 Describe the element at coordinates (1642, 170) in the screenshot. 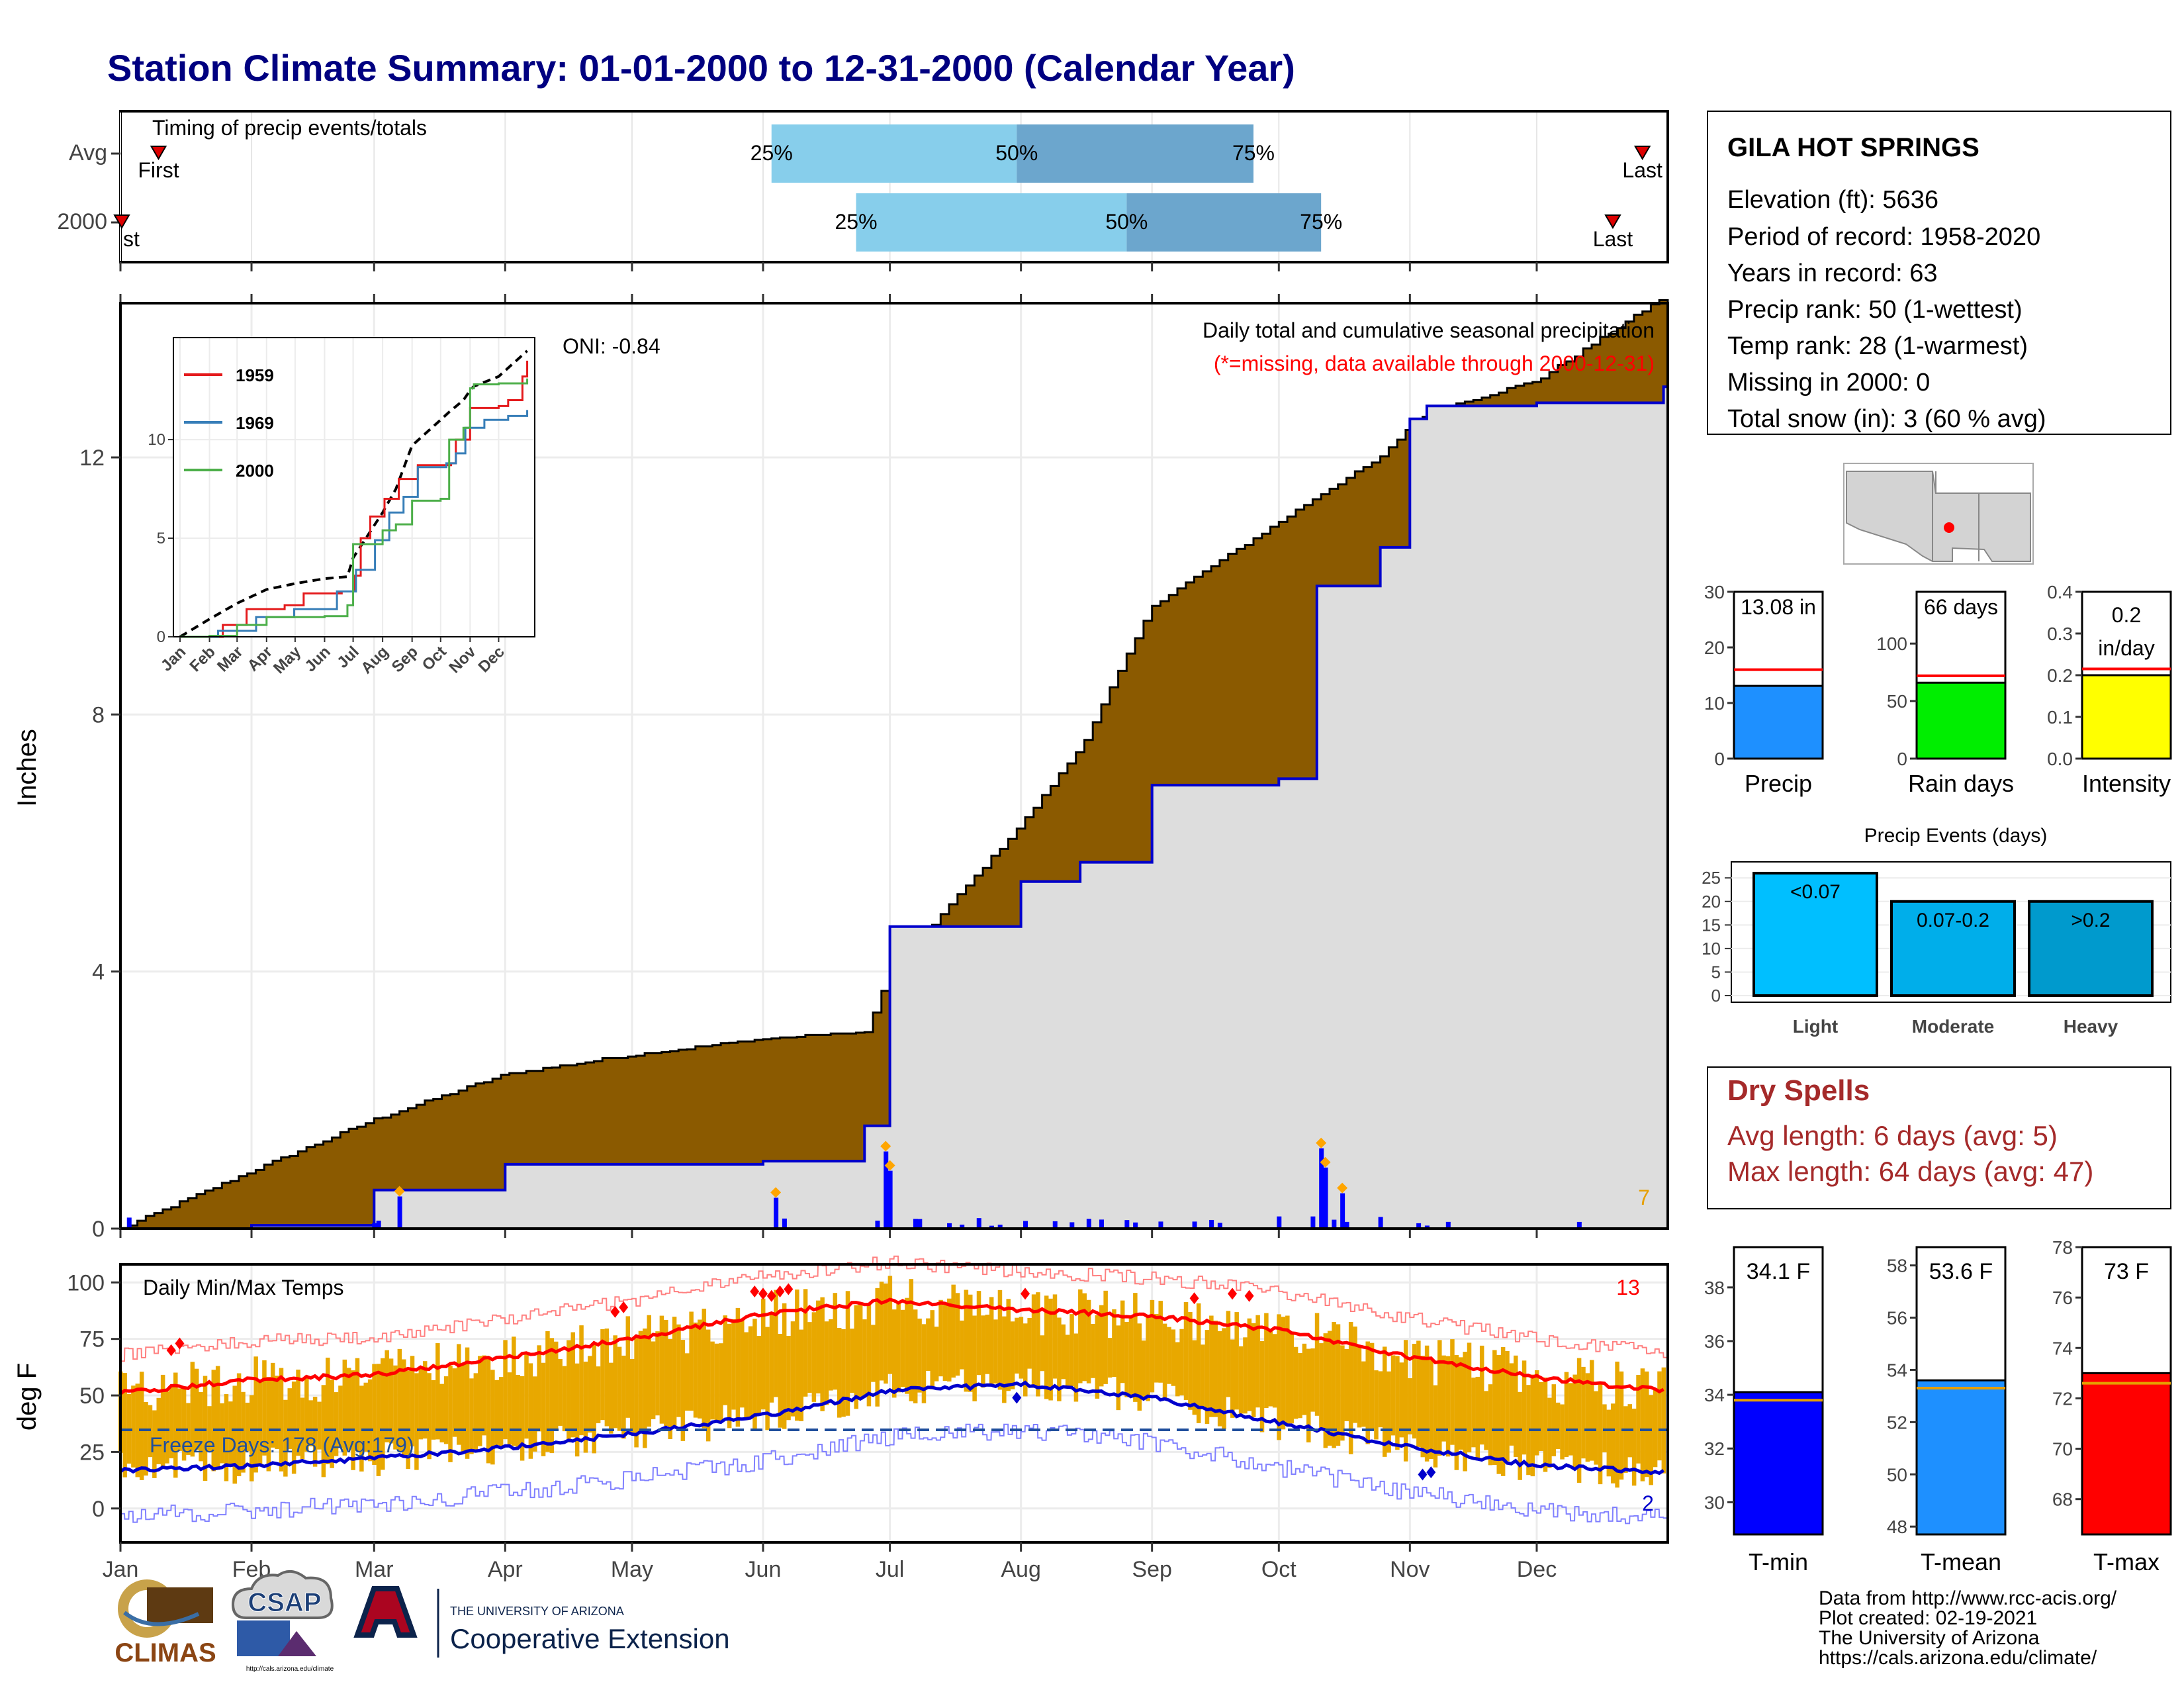

I see `timing-marker-label-avg-last: Last` at that location.